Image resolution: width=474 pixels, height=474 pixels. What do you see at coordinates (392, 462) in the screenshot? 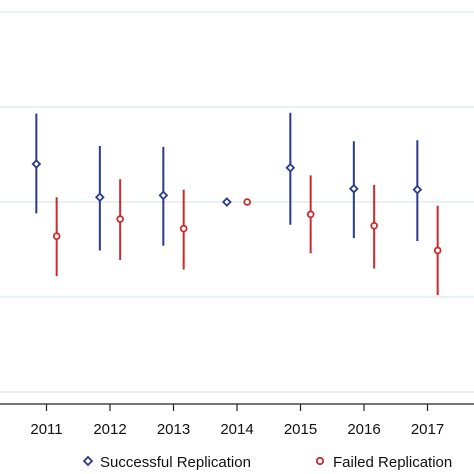
I see `legend-failed-label: Failed Replication` at bounding box center [392, 462].